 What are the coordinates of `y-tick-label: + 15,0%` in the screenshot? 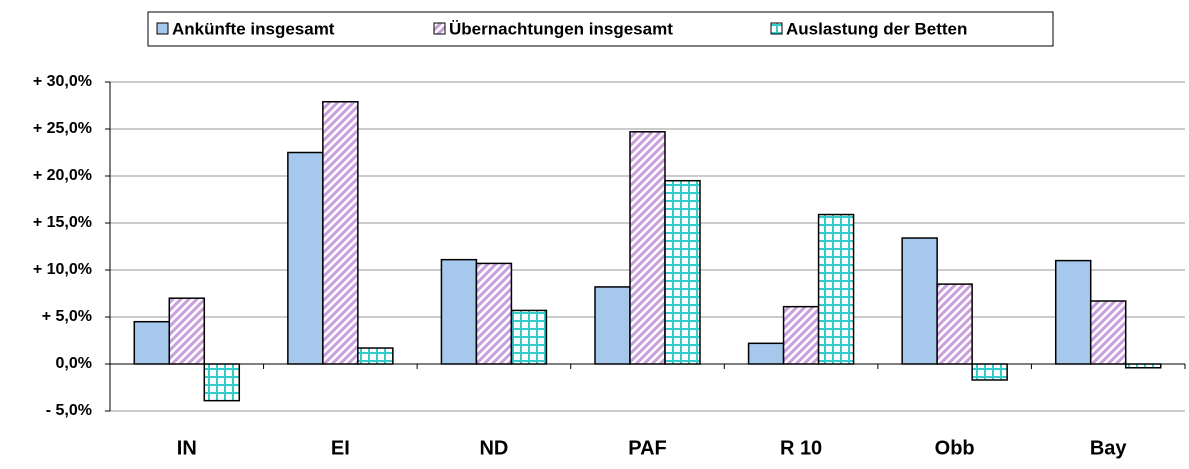 It's located at (62, 222).